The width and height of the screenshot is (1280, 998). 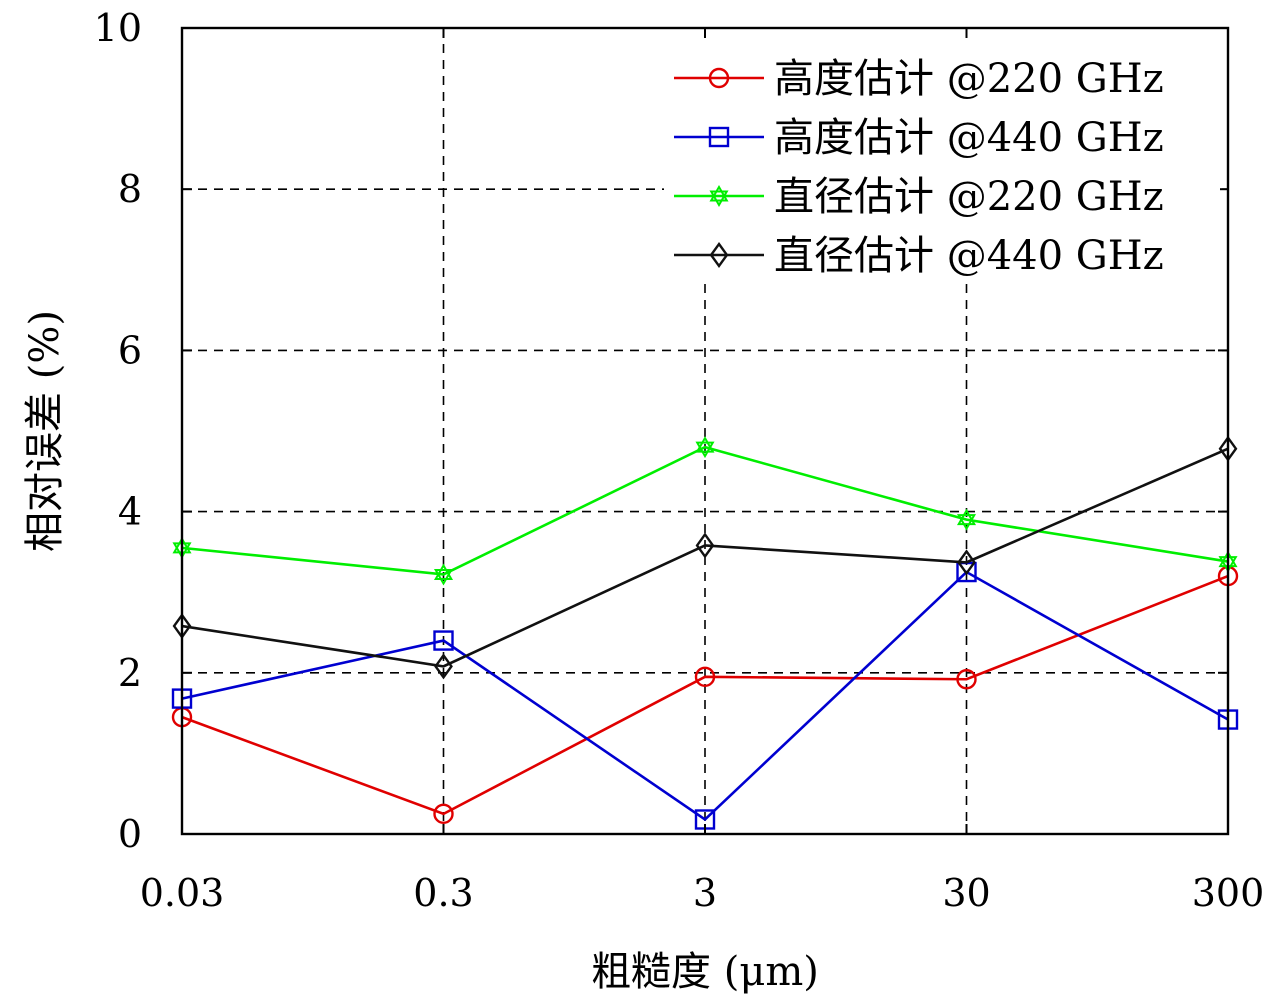 I want to click on y-tick-label: 10, so click(x=118, y=28).